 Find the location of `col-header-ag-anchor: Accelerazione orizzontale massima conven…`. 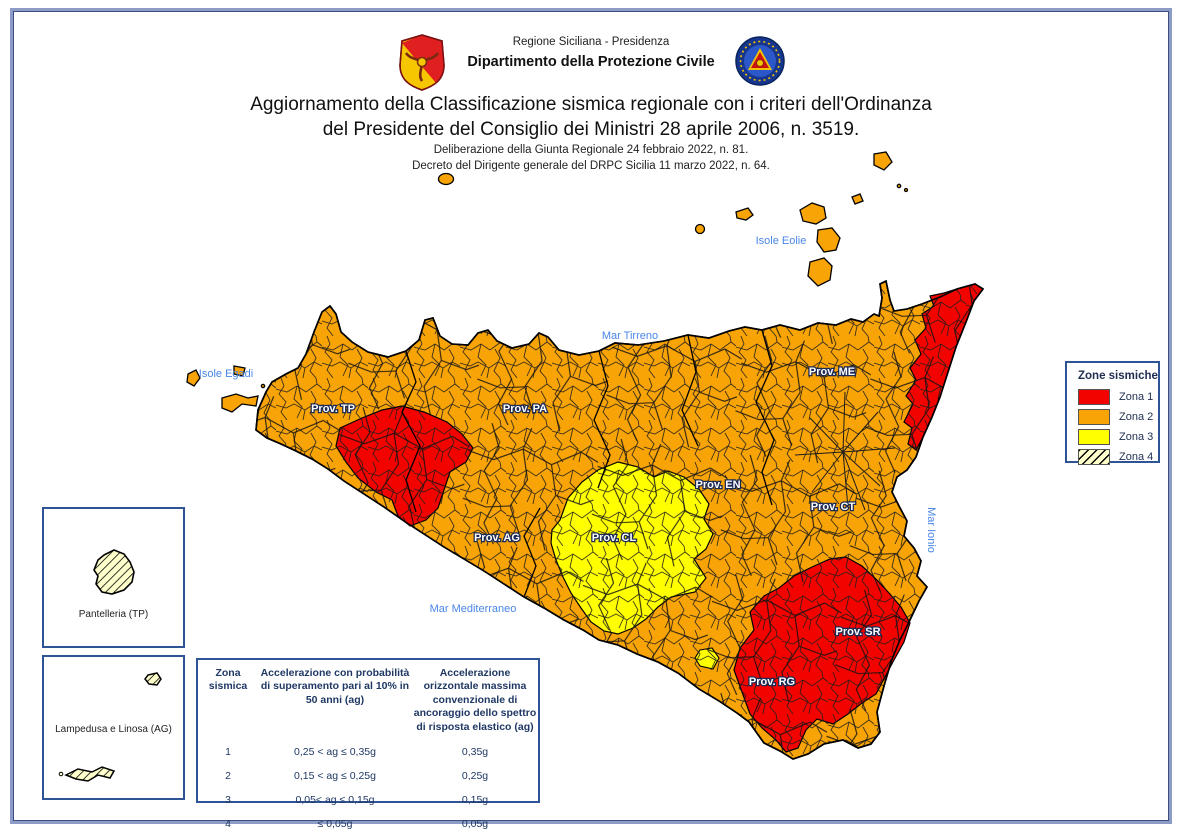

col-header-ag-anchor: Accelerazione orizzontale massima conven… is located at coordinates (475, 700).